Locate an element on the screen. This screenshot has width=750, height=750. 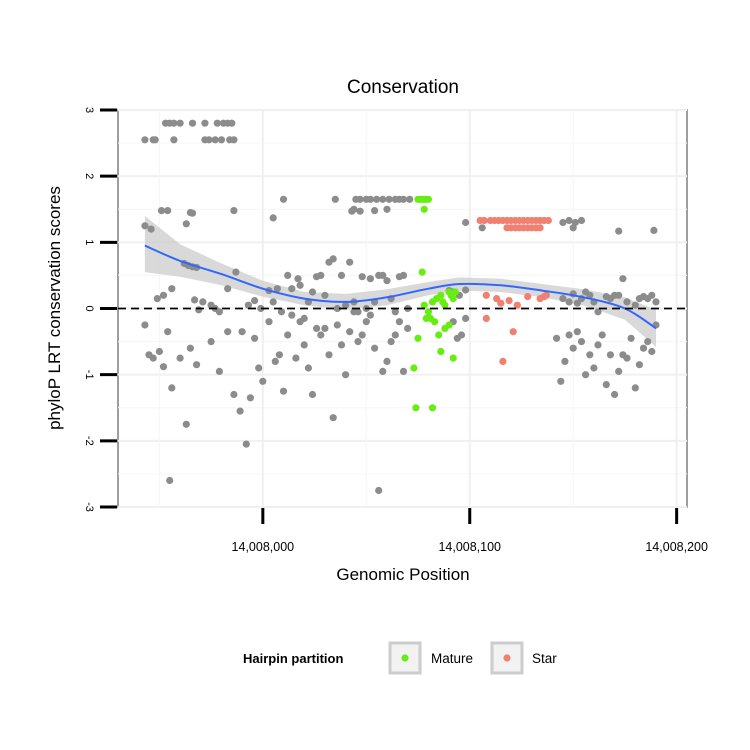
y-tick-label: -2 is located at coordinates (89, 441).